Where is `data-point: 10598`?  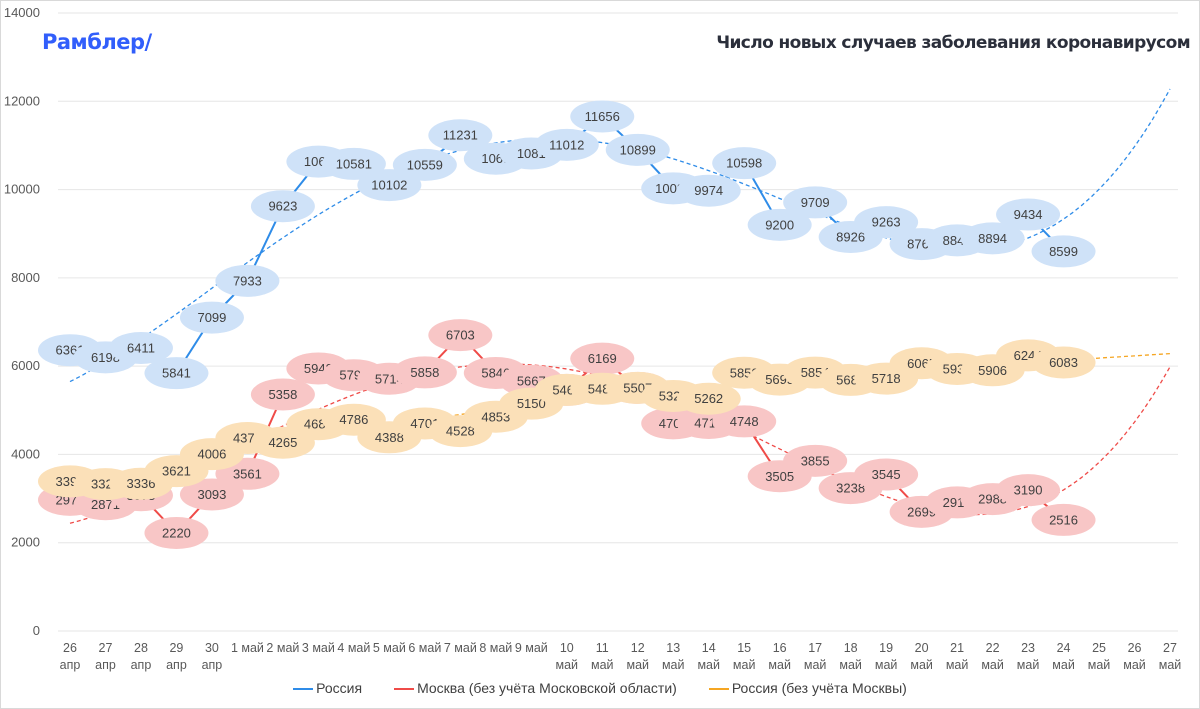
data-point: 10598 is located at coordinates (744, 163).